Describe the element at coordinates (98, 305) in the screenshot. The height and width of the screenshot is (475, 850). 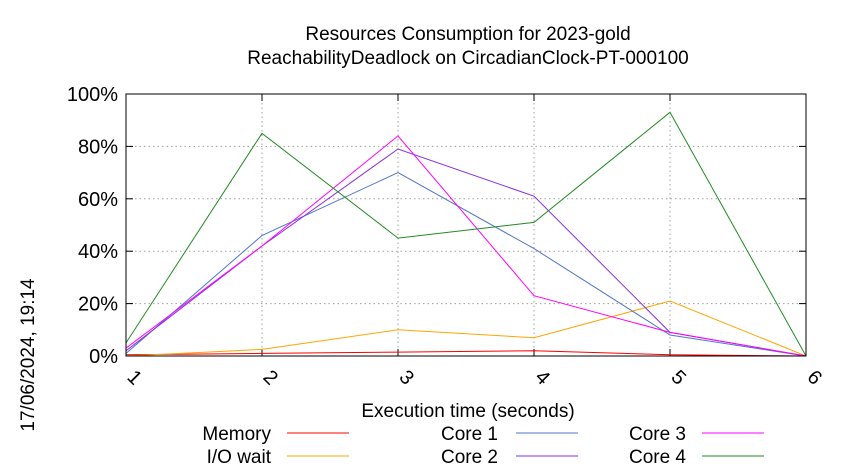
I see `y-tick-label: 20%` at that location.